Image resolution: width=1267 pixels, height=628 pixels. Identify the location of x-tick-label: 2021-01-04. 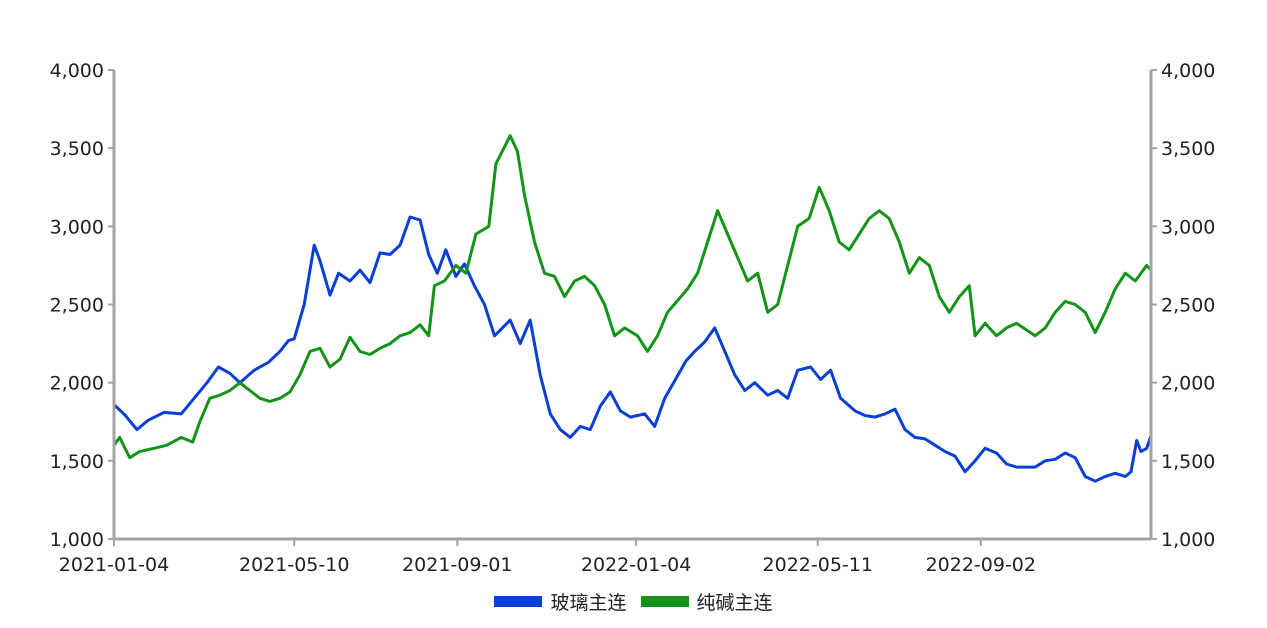
(114, 565).